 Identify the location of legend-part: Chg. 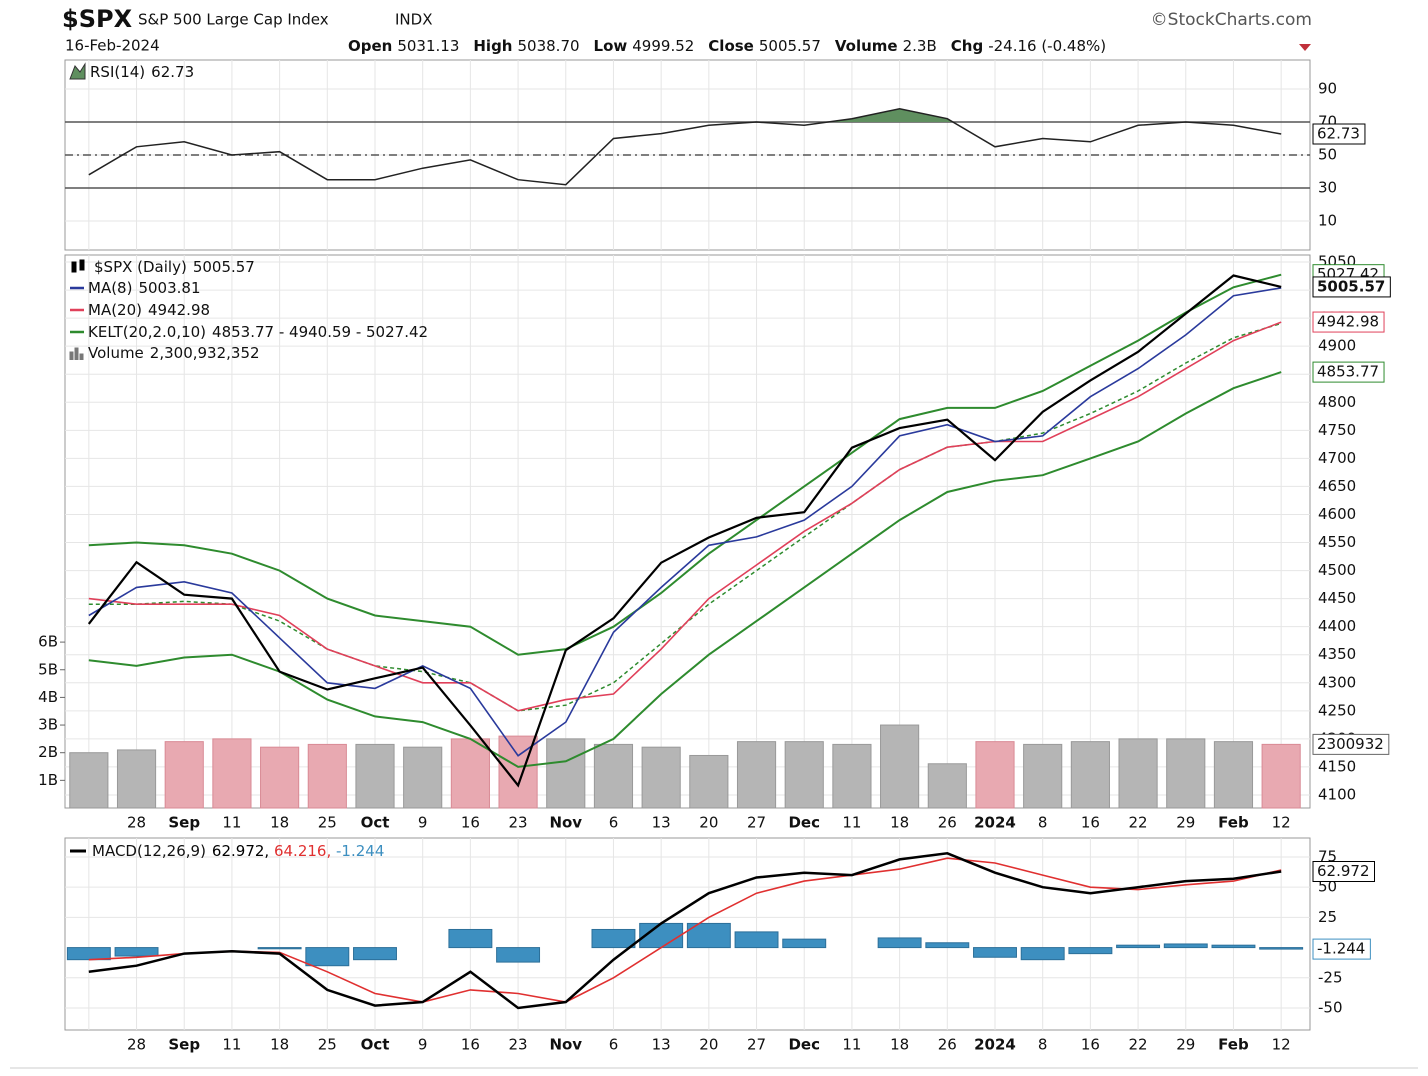
(967, 46).